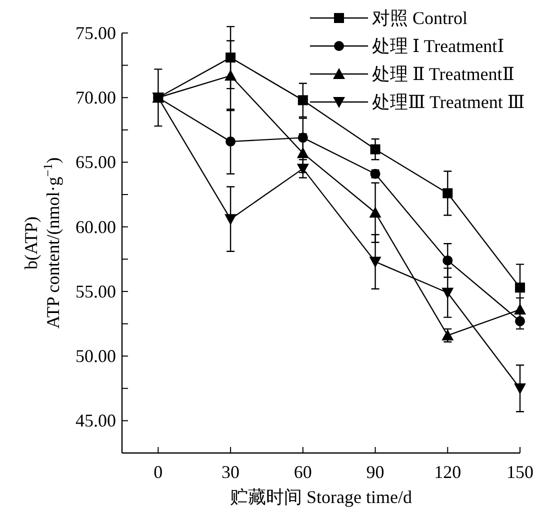 The width and height of the screenshot is (558, 513). Describe the element at coordinates (321, 497) in the screenshot. I see `x-axis-title: 贮藏时间 Storage time/d` at that location.